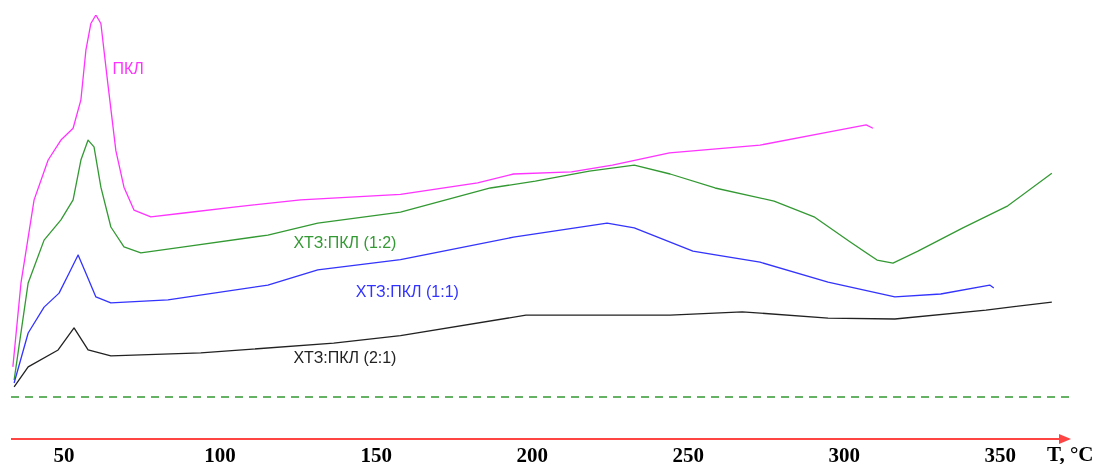 The height and width of the screenshot is (472, 1102). What do you see at coordinates (688, 454) in the screenshot?
I see `x-tick-label: 250` at bounding box center [688, 454].